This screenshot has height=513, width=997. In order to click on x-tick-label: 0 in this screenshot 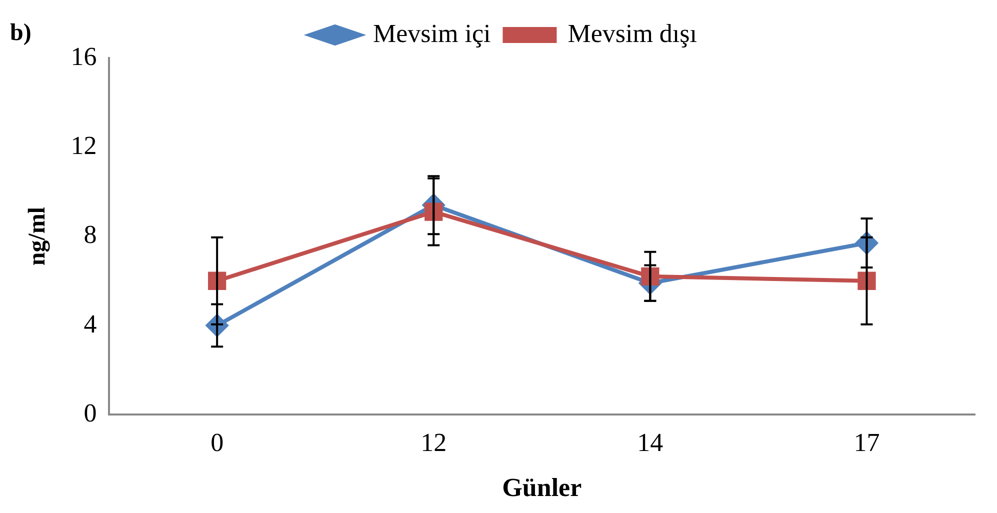, I will do `click(217, 443)`.